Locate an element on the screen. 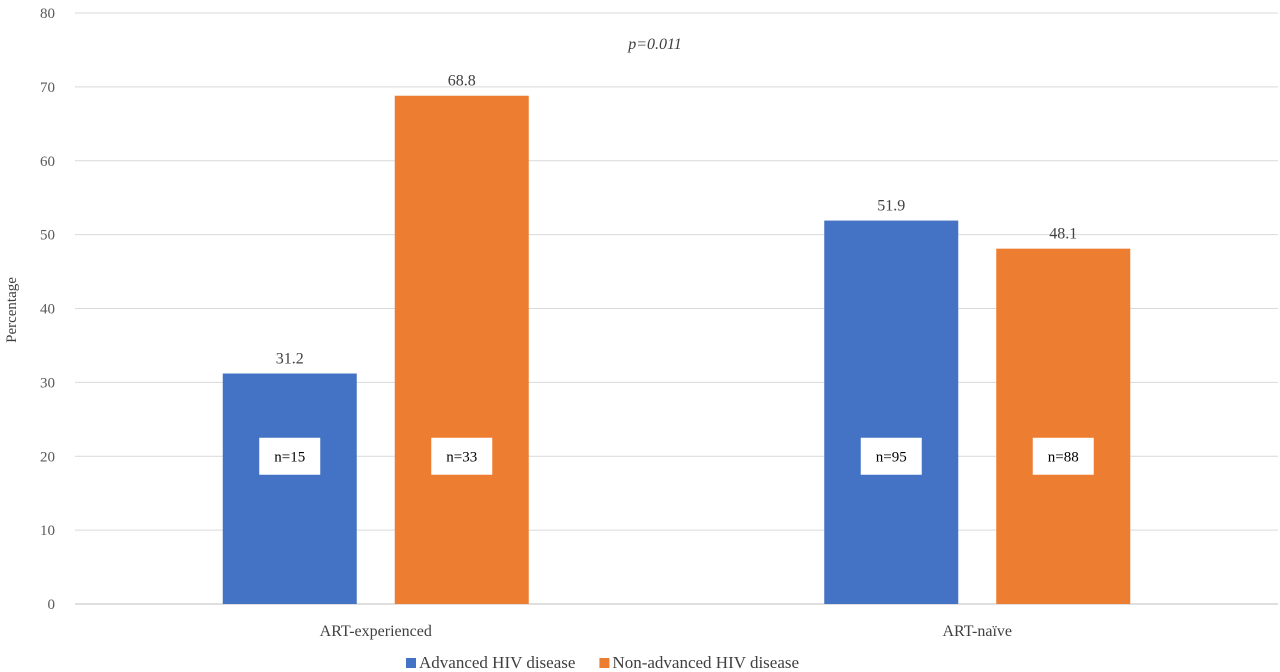 The image size is (1280, 672). legend-label: Advanced HIV disease is located at coordinates (497, 662).